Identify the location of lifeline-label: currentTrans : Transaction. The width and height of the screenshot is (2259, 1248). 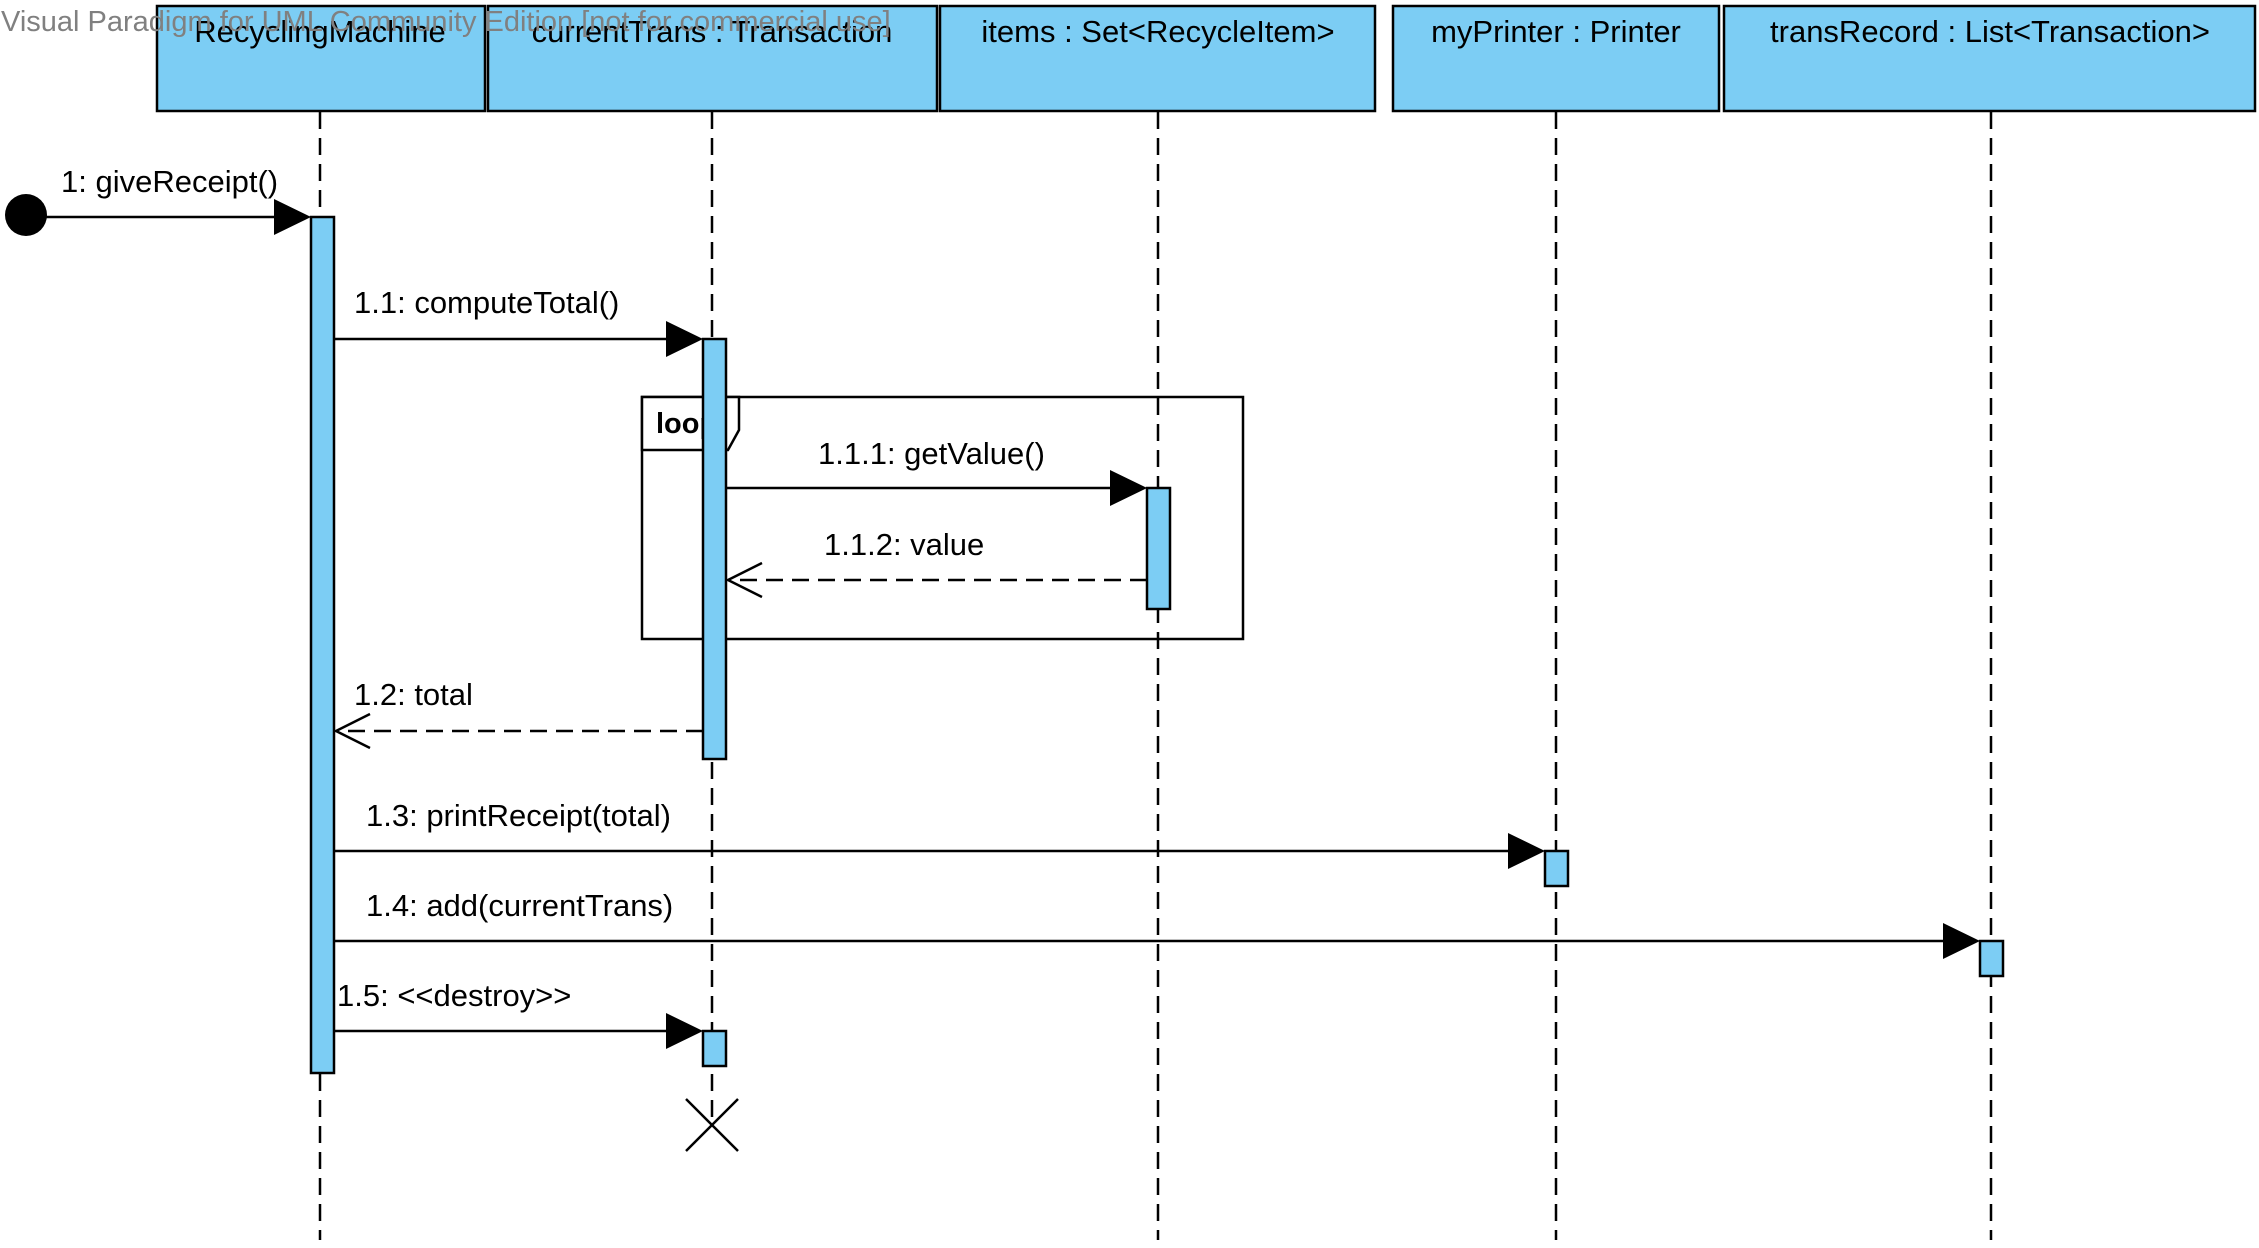
(712, 31).